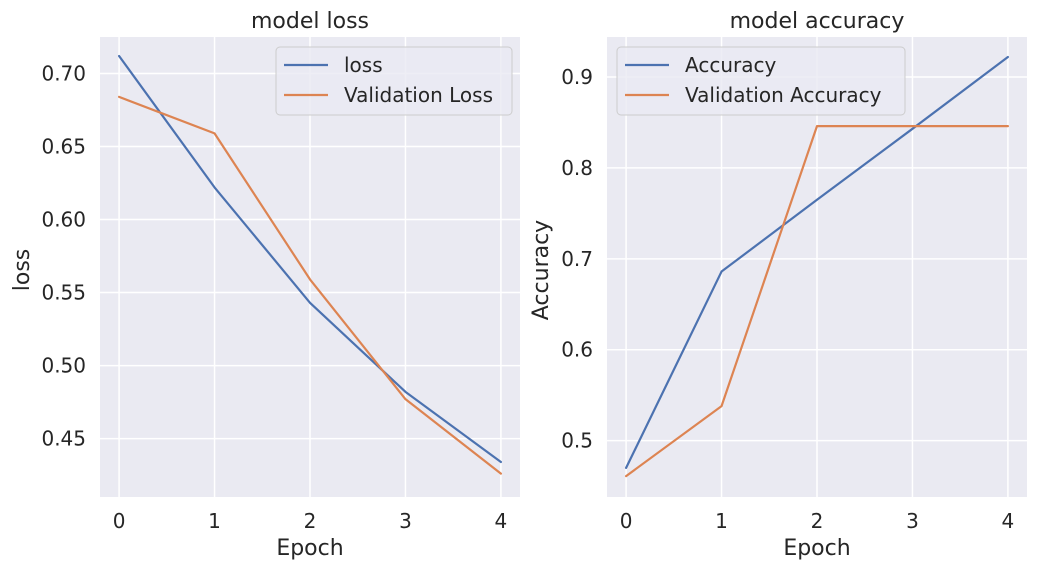  I want to click on y-tick-label: 0.9, so click(577, 77).